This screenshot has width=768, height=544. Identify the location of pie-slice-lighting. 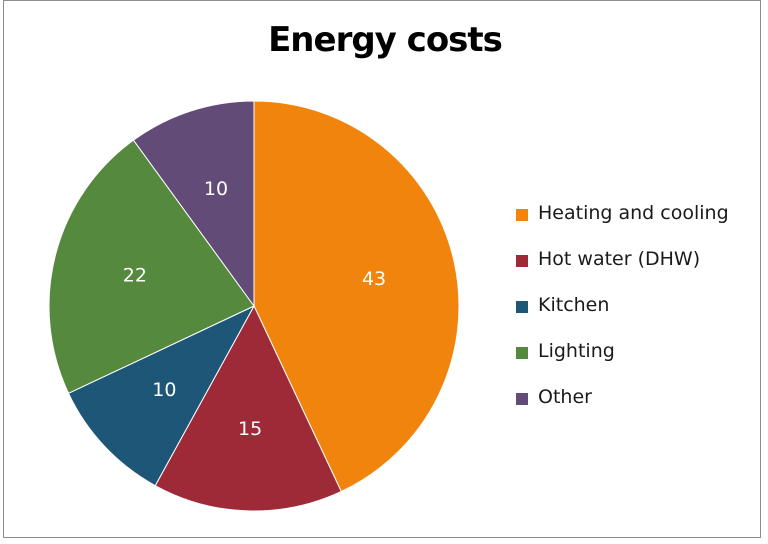
(151, 266).